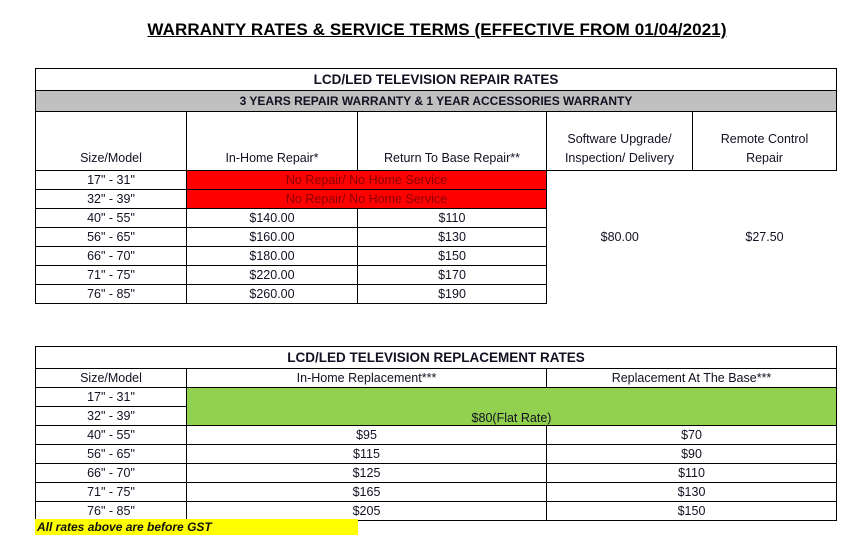  What do you see at coordinates (691, 492) in the screenshot?
I see `at-base-replacement-price: $130` at bounding box center [691, 492].